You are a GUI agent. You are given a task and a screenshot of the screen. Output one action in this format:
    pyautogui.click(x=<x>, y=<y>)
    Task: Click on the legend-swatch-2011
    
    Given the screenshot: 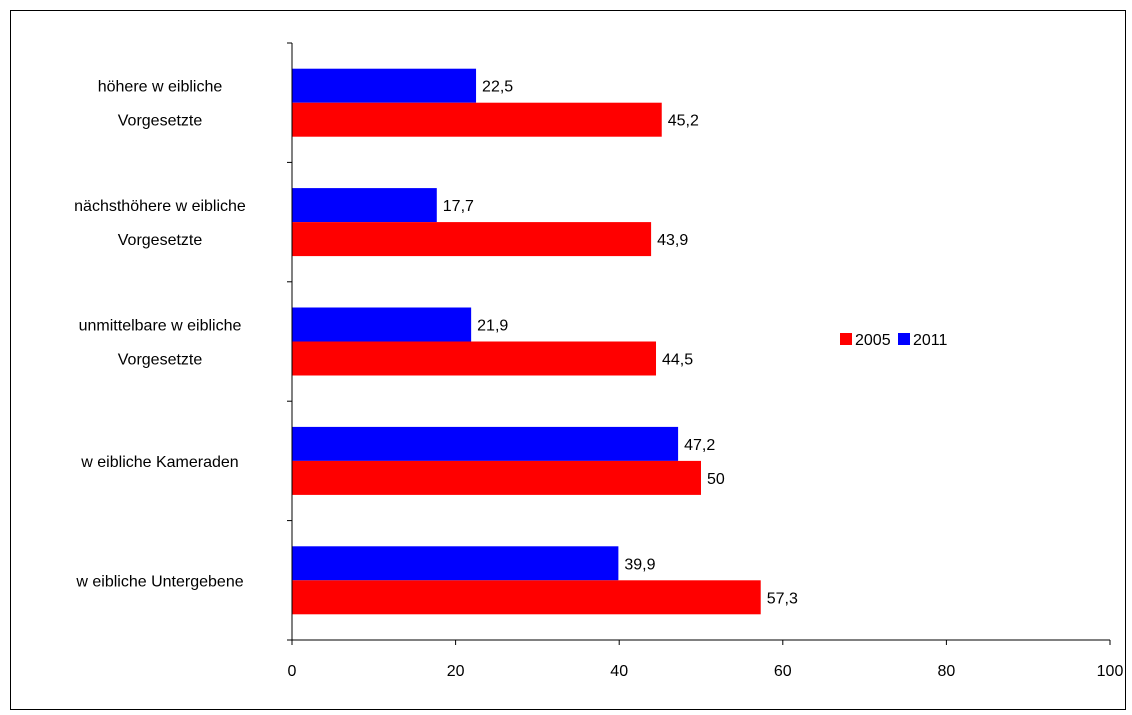 What is the action you would take?
    pyautogui.click(x=904, y=339)
    